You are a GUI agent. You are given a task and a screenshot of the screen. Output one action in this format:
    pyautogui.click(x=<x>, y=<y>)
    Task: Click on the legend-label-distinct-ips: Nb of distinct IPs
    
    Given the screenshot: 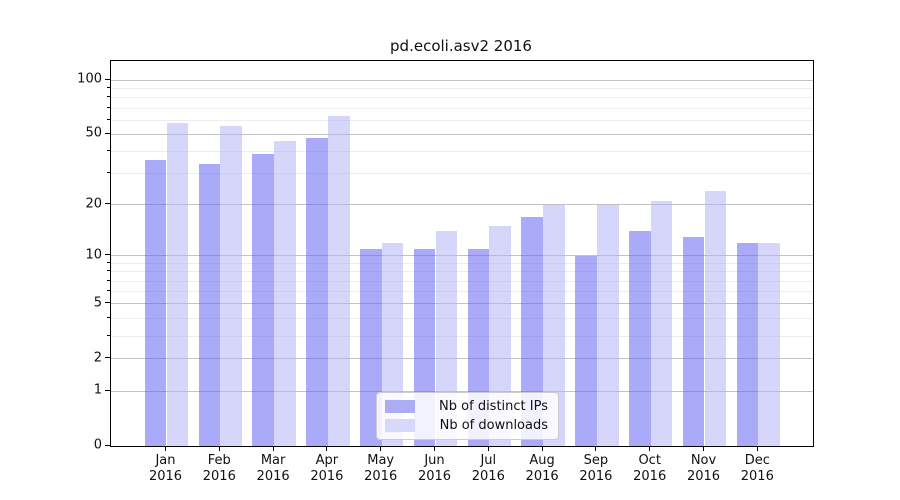 What is the action you would take?
    pyautogui.click(x=493, y=406)
    